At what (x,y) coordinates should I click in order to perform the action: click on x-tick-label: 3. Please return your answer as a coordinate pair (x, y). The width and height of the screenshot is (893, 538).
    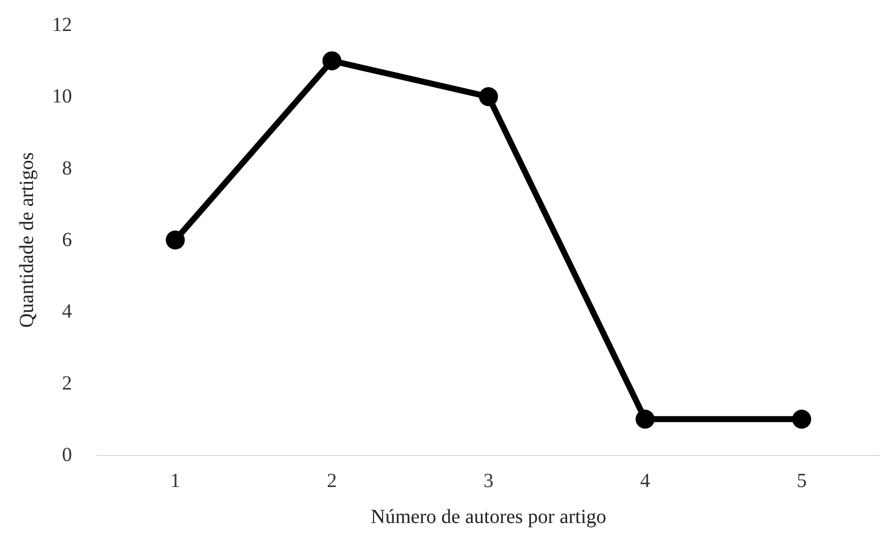
    Looking at the image, I should click on (489, 481).